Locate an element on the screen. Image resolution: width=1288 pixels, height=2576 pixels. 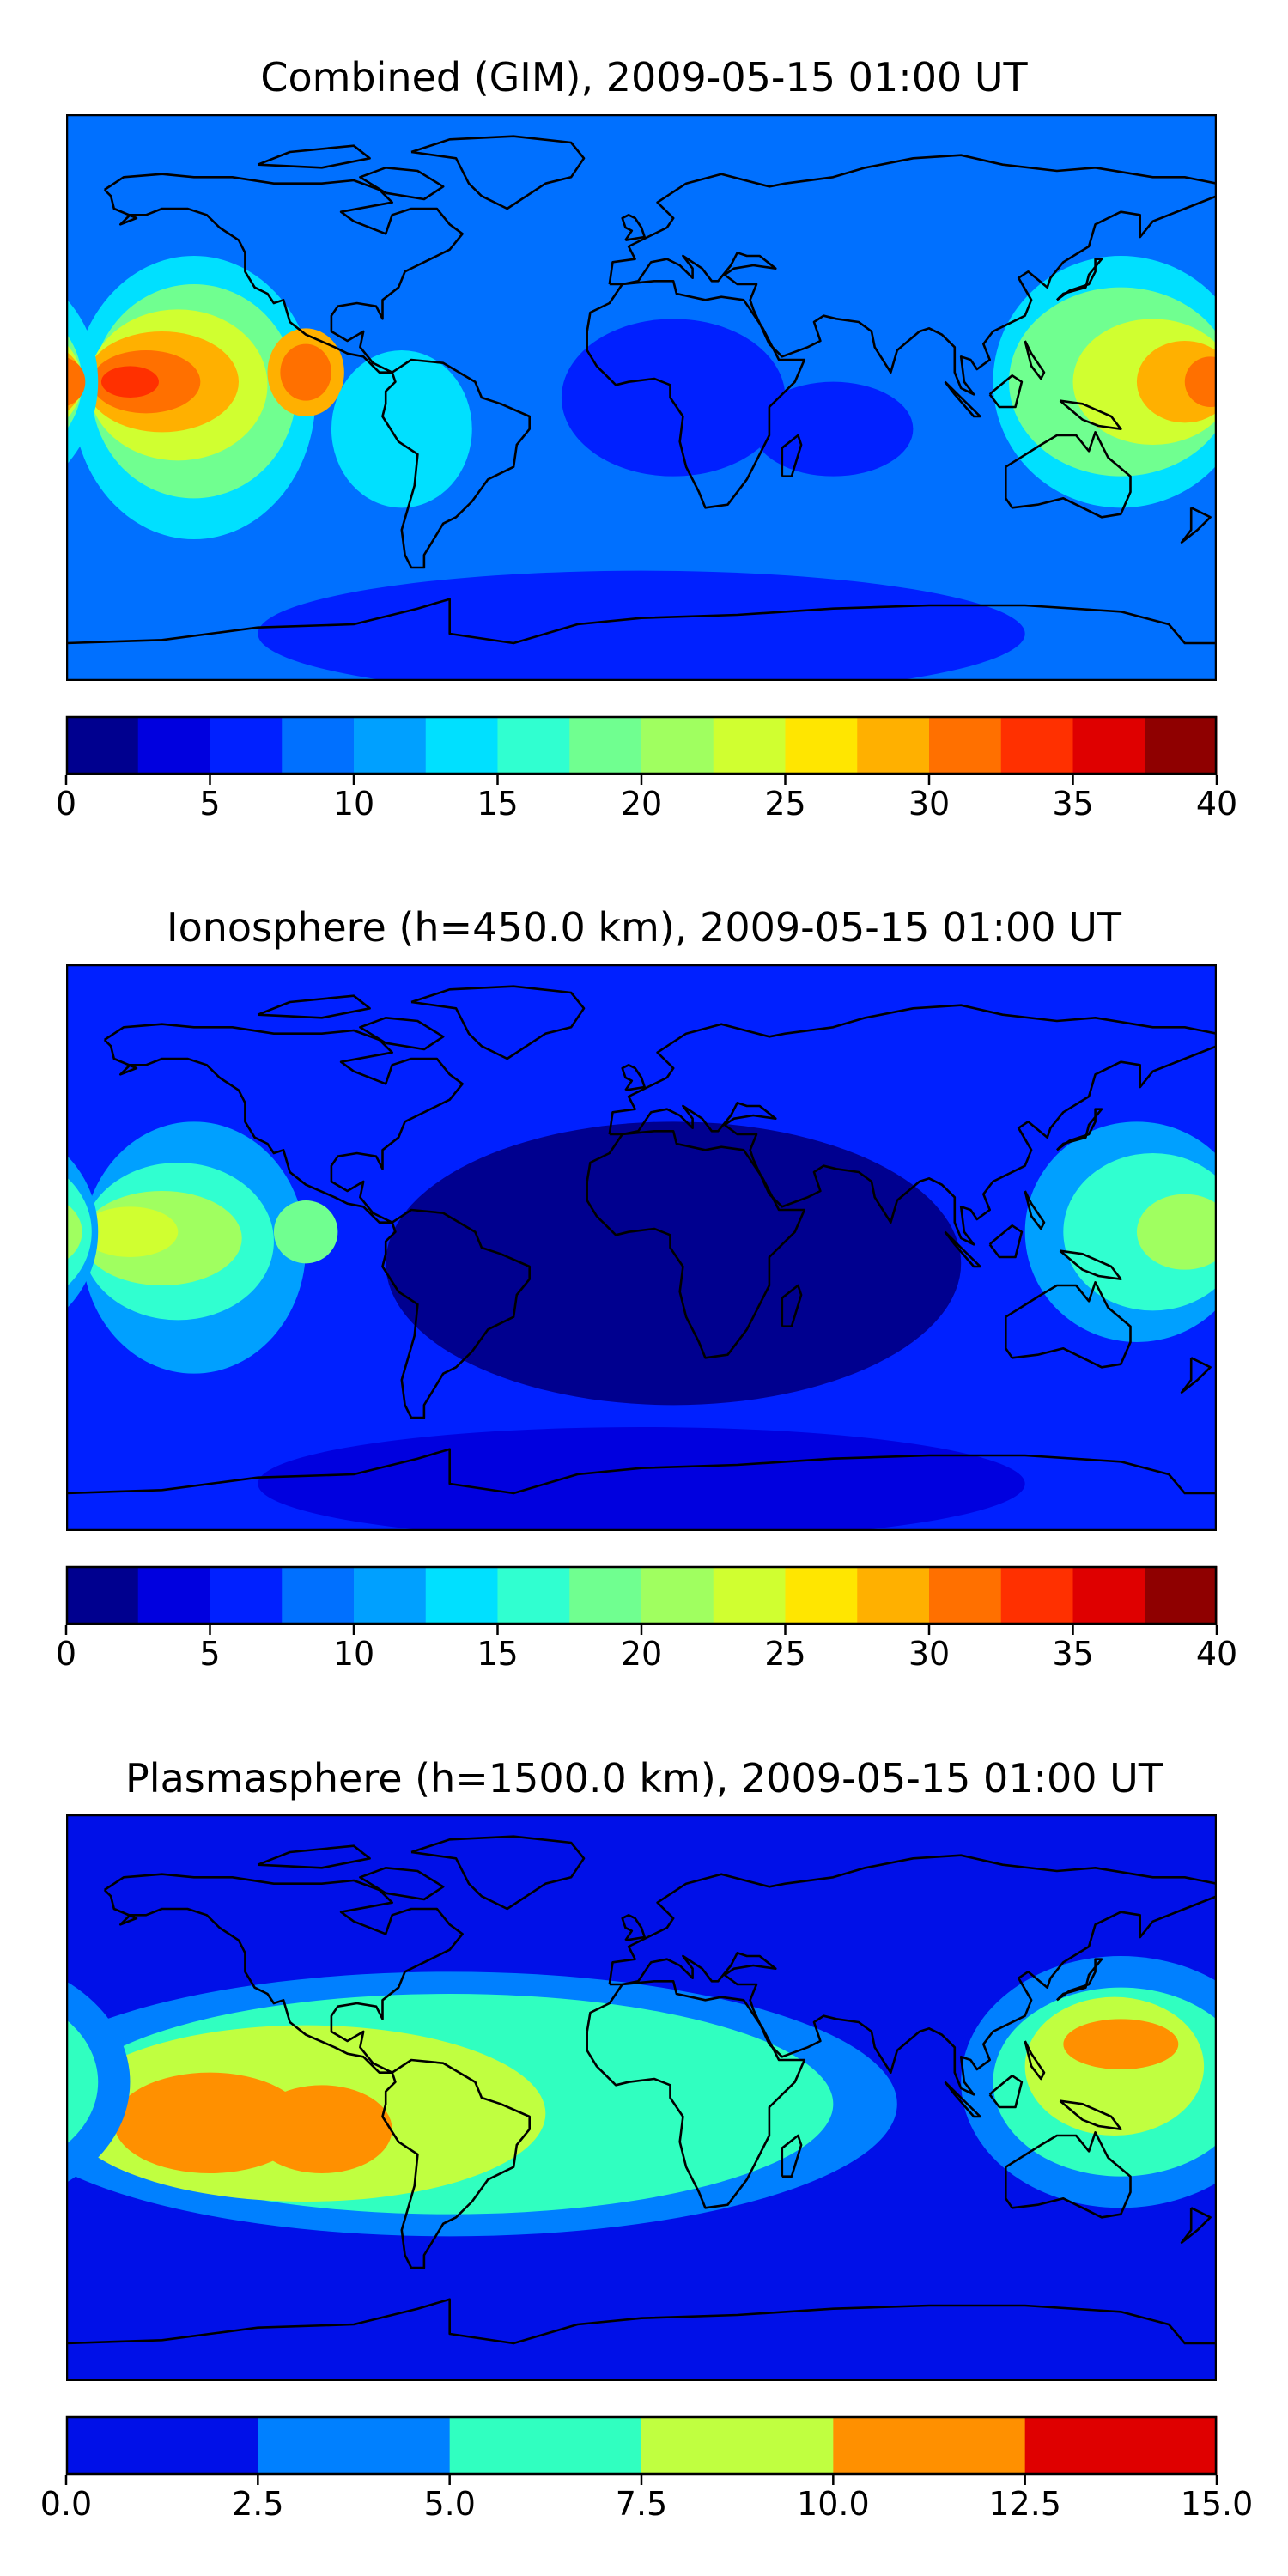
colorbar-frame is located at coordinates (641, 745).